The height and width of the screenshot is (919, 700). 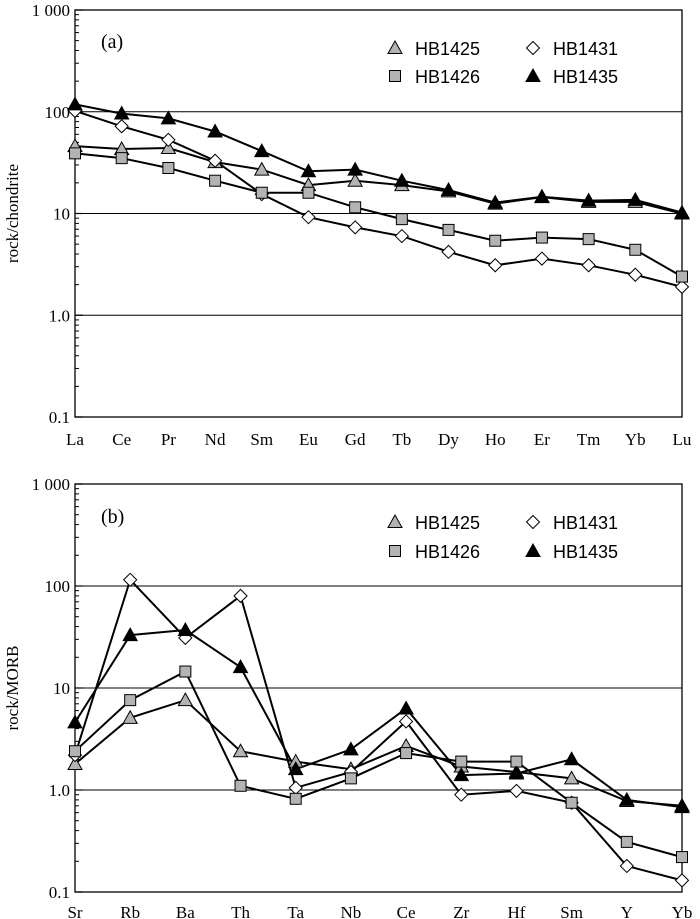 I want to click on legend-marker-HB1435, so click(x=533, y=549).